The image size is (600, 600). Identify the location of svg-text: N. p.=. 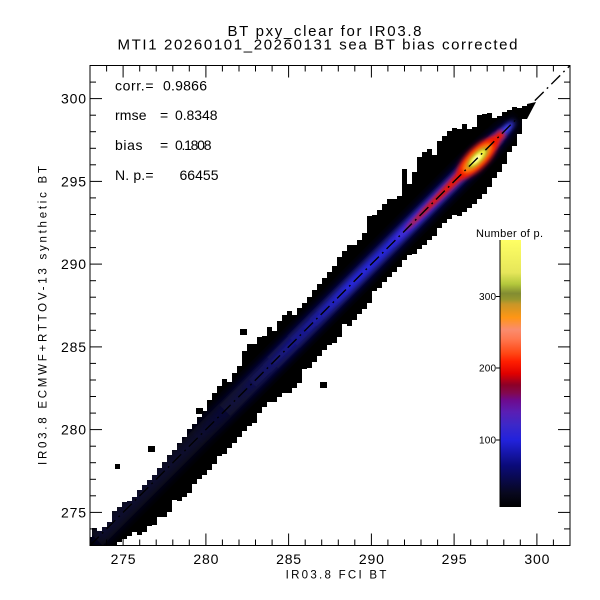
(134, 175).